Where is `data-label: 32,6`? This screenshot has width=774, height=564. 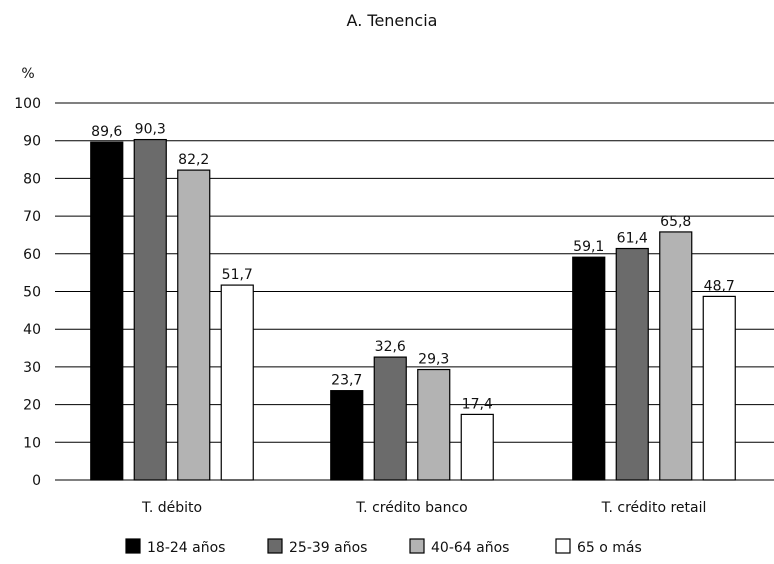 data-label: 32,6 is located at coordinates (390, 347).